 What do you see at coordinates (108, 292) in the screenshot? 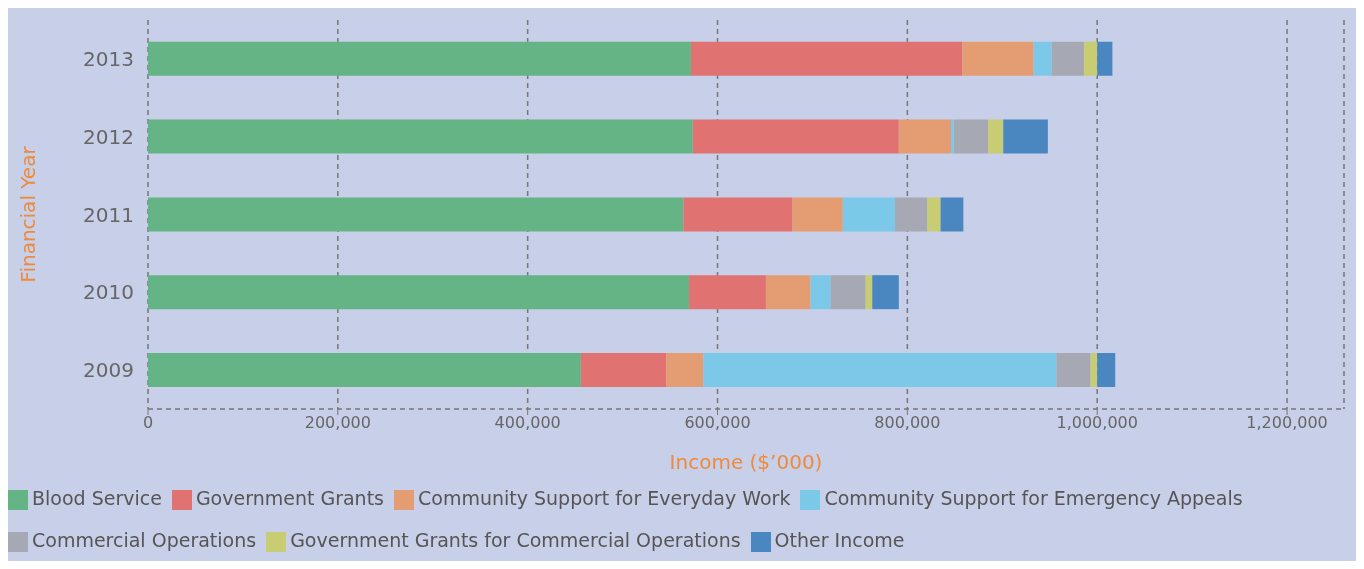
I see `y-tick-label: 2010` at bounding box center [108, 292].